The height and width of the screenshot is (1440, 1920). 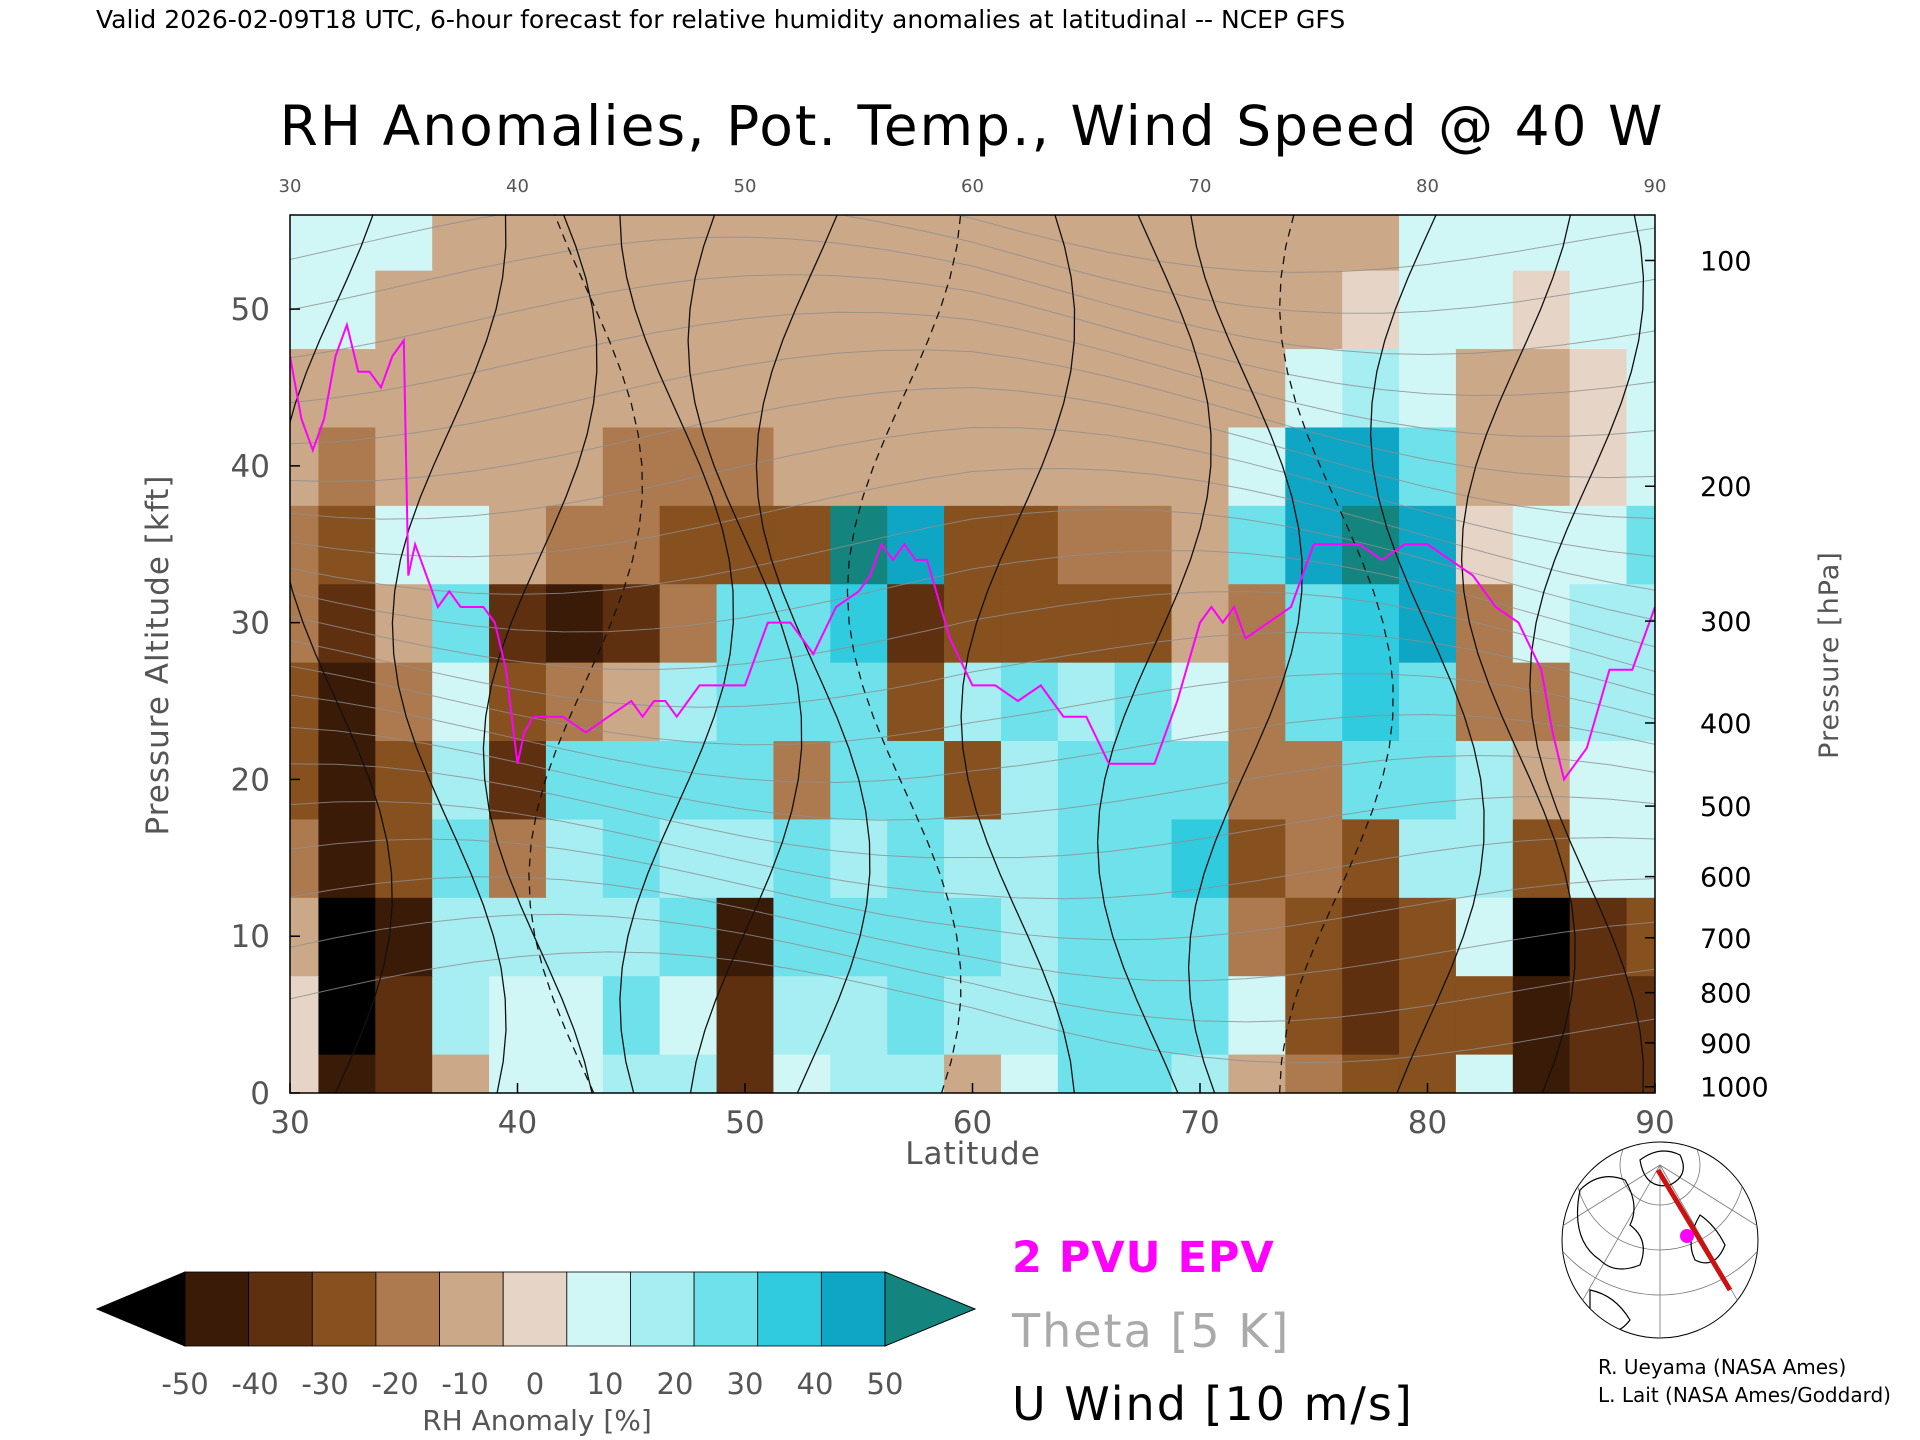 I want to click on credit-line-2: L. Lait (NASA Ames/Goddard), so click(x=1744, y=1395).